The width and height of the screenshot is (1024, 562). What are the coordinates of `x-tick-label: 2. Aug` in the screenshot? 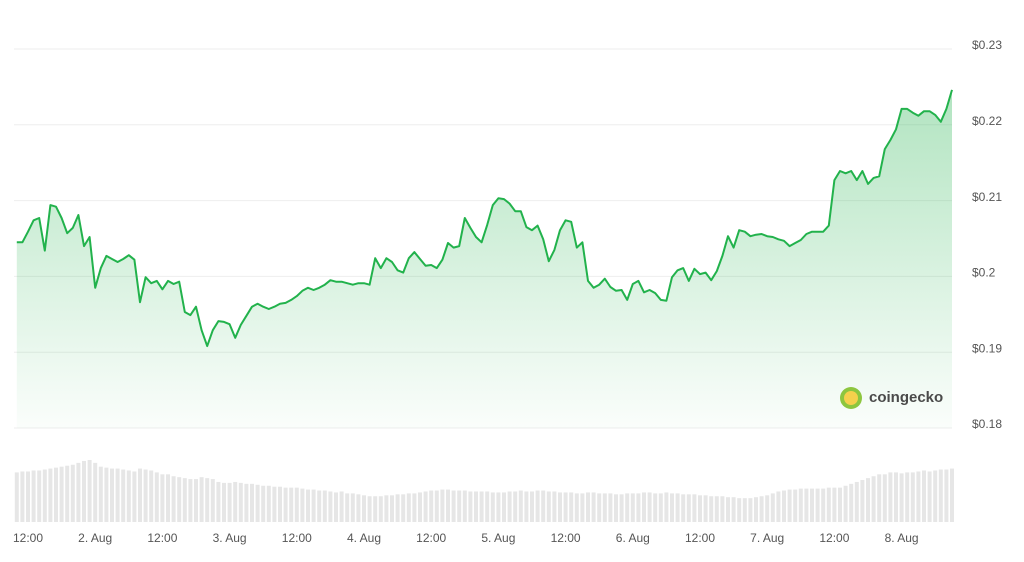 It's located at (95, 538).